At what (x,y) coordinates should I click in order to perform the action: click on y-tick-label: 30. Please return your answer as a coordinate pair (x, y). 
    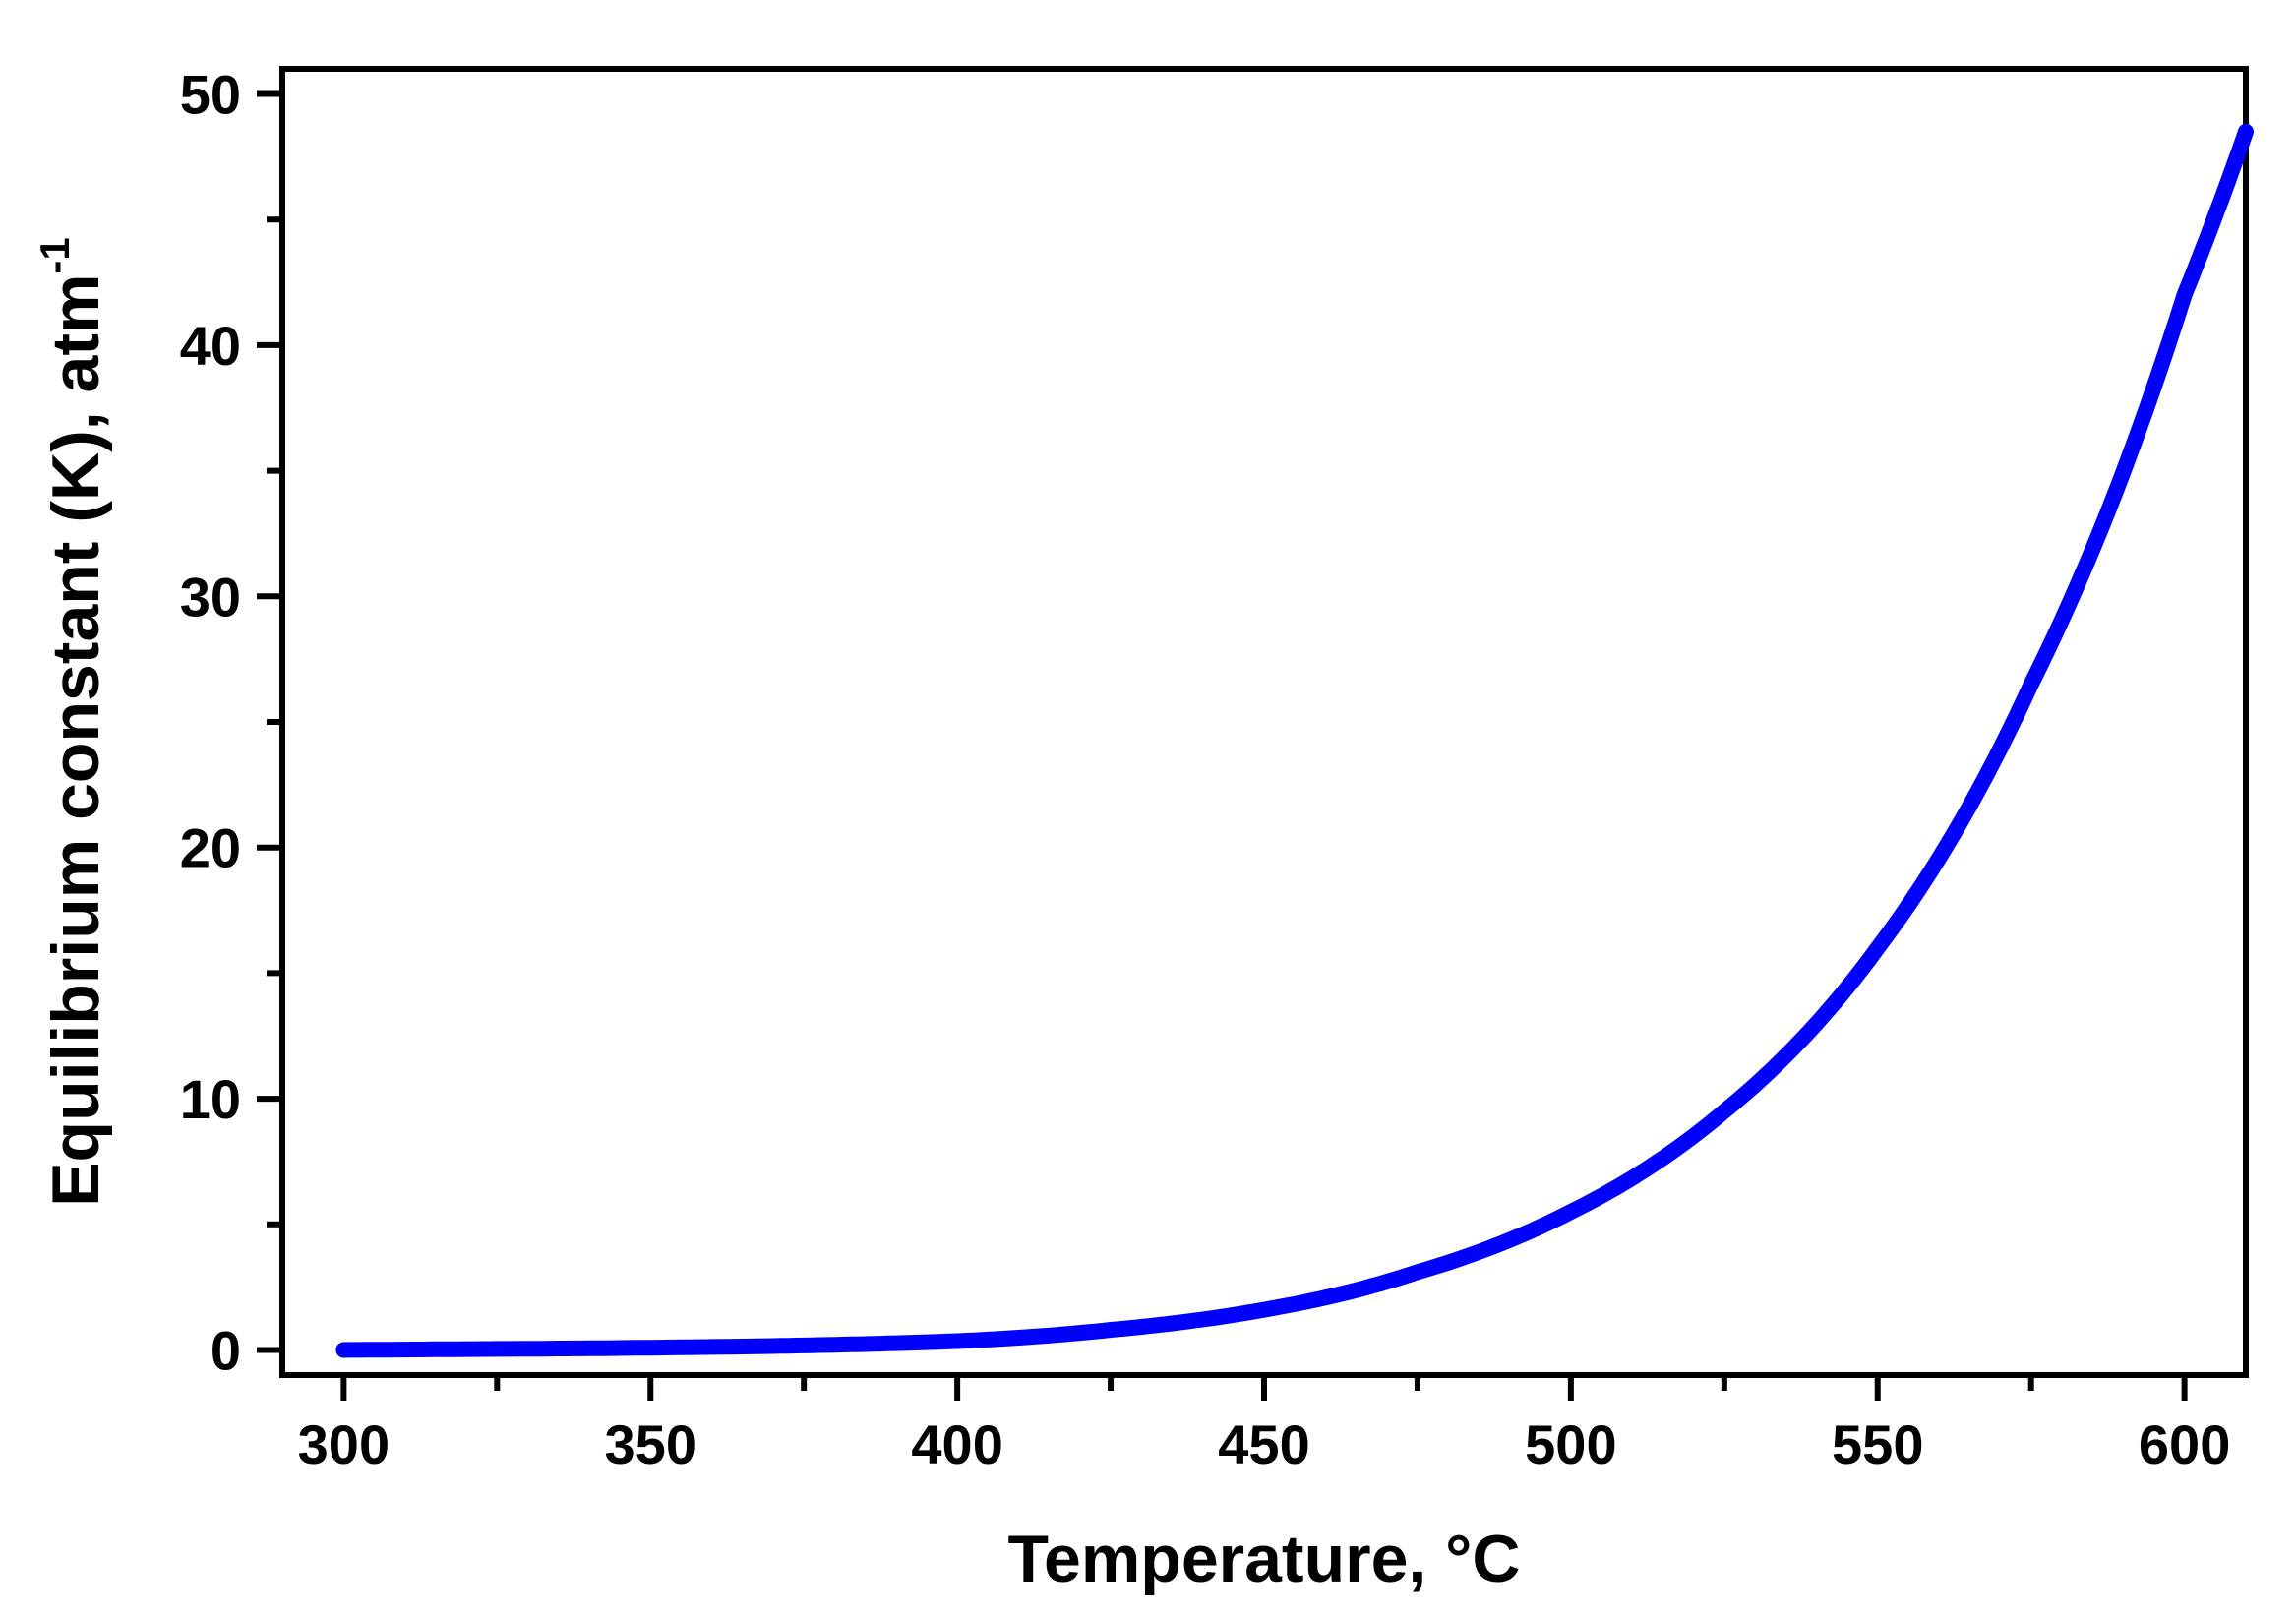
    Looking at the image, I should click on (210, 597).